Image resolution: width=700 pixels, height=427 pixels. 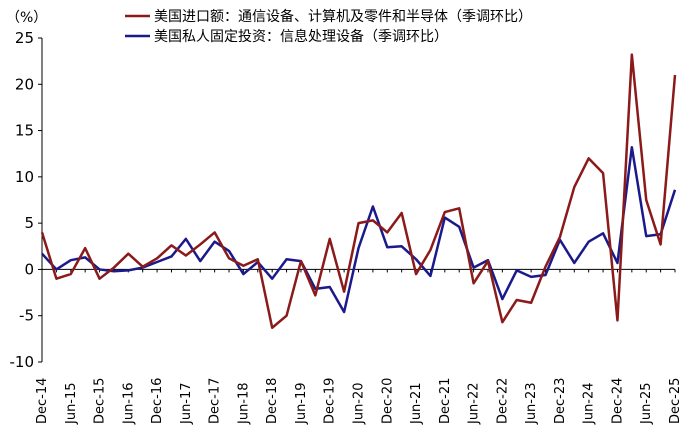 I want to click on x-tick-label: Dec-25, so click(x=675, y=401).